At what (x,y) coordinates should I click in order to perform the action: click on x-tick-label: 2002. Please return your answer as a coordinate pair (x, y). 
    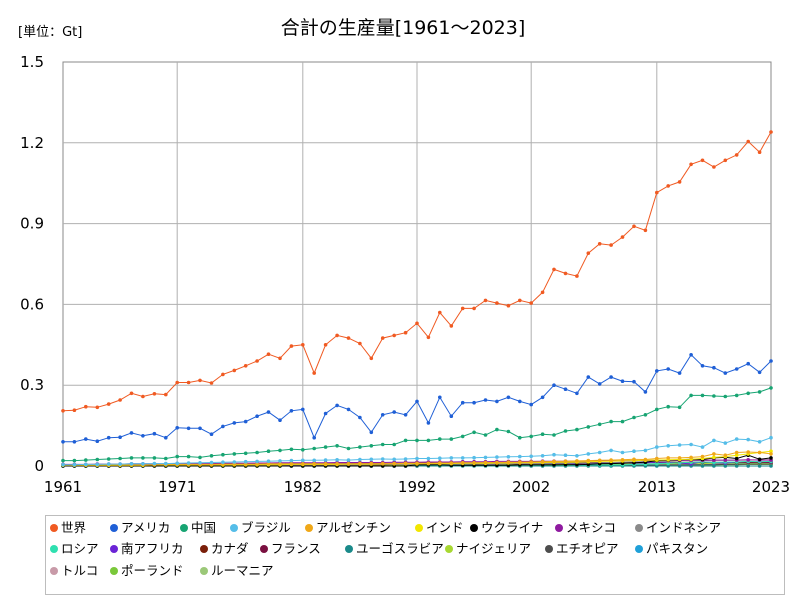
    Looking at the image, I should click on (531, 487).